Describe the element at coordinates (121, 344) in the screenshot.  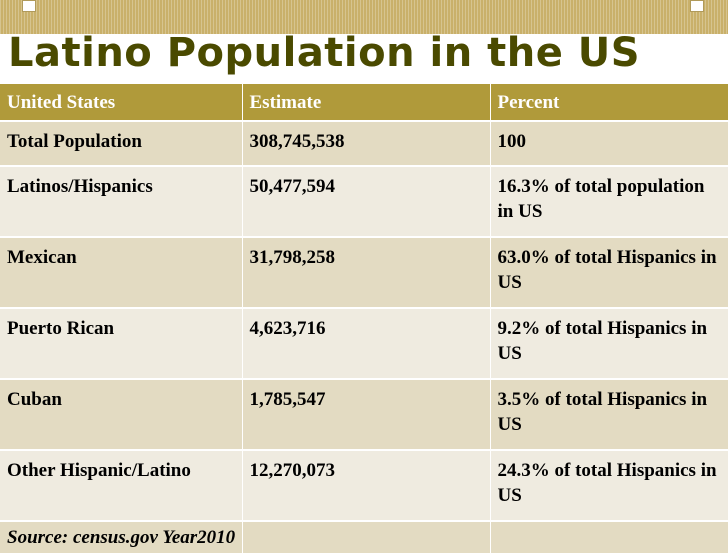
I see `row-group: Puerto Rican` at that location.